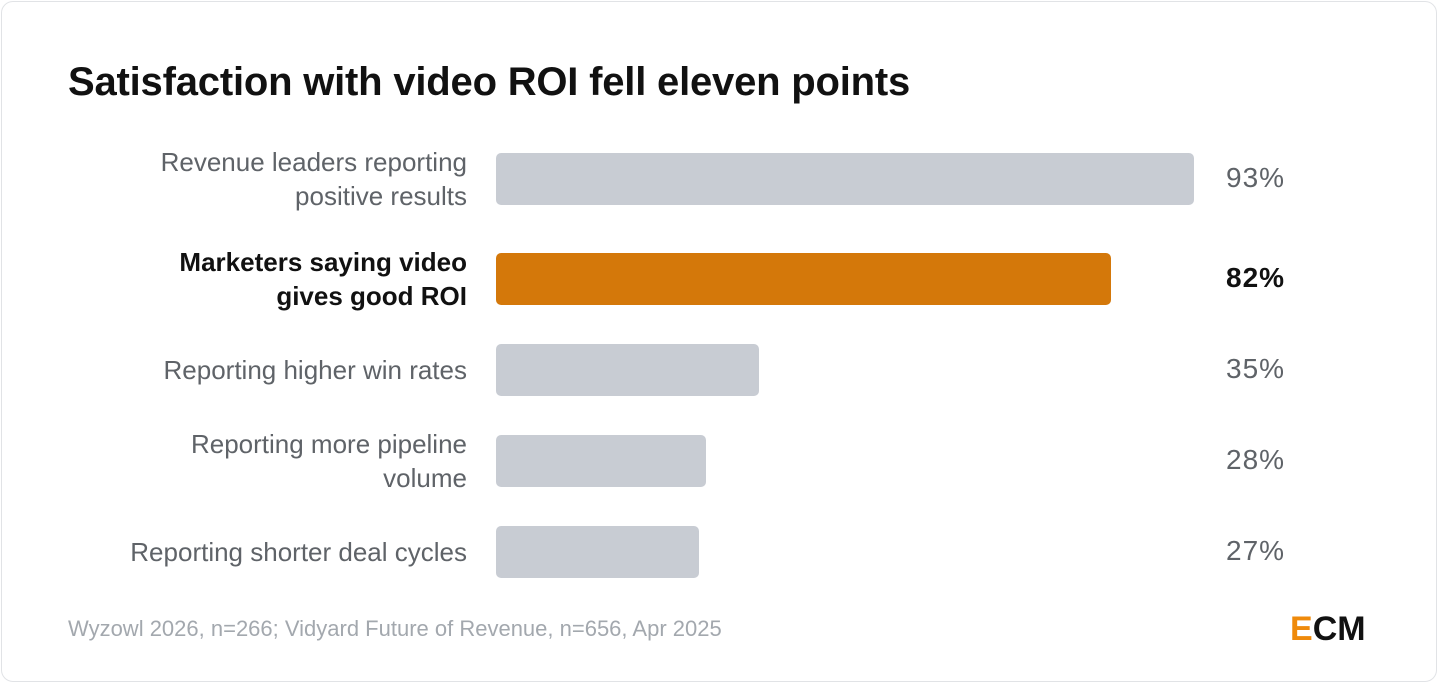 This screenshot has height=685, width=1440. I want to click on category-label: Reporting higher win rates, so click(257, 370).